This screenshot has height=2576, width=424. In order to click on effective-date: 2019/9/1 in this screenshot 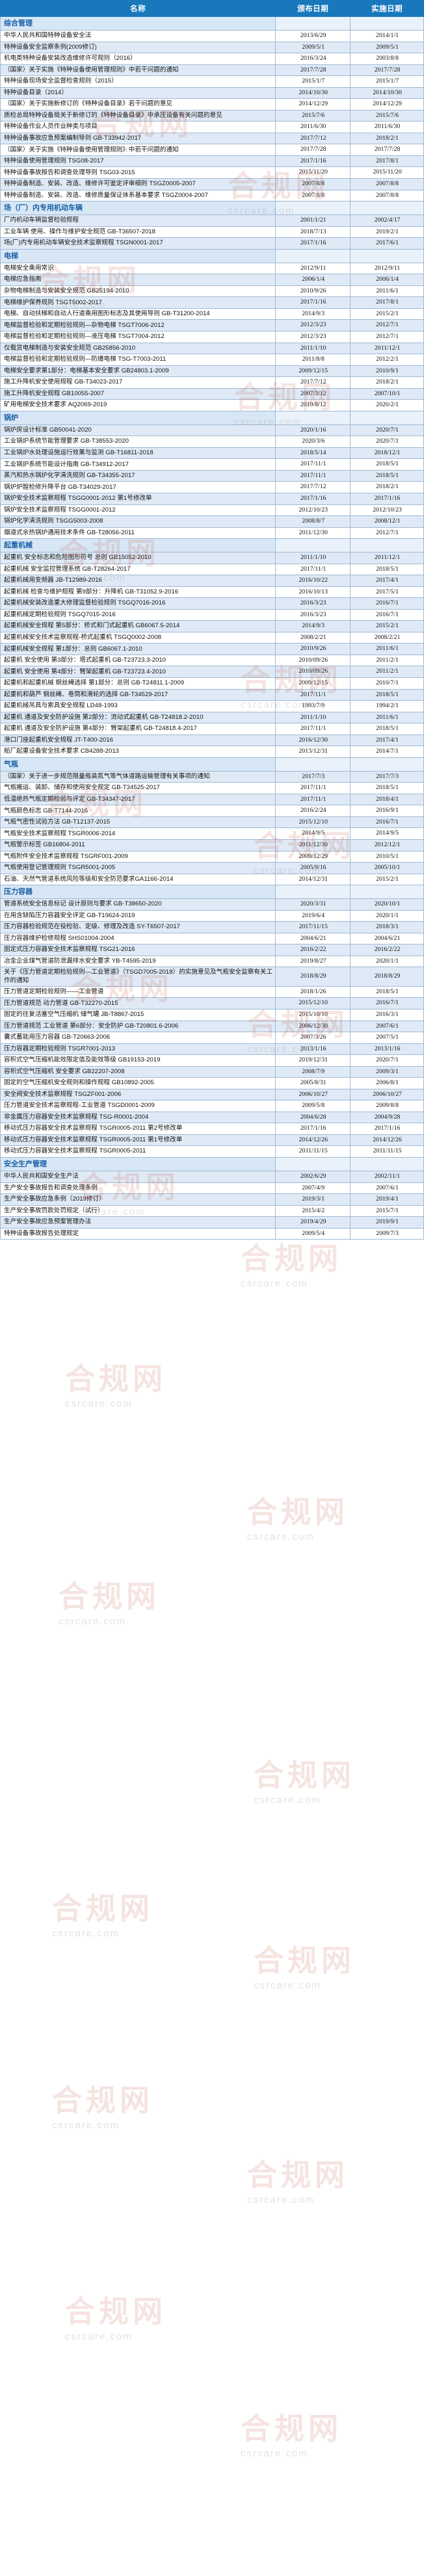, I will do `click(387, 1222)`.